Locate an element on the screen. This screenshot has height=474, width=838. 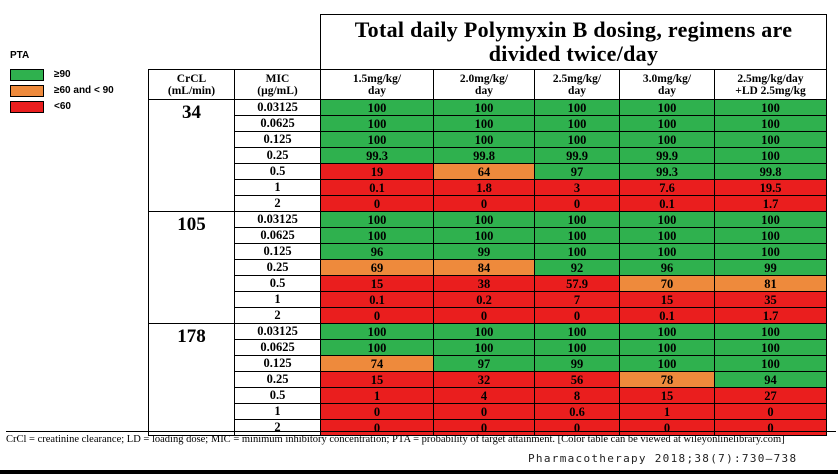
pta-value-cell: 64 is located at coordinates (484, 171).